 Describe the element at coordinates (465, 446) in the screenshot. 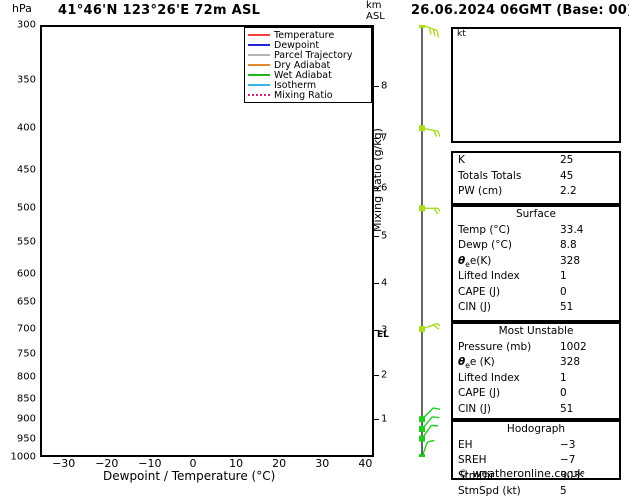

I see `stat-key: EH` at that location.